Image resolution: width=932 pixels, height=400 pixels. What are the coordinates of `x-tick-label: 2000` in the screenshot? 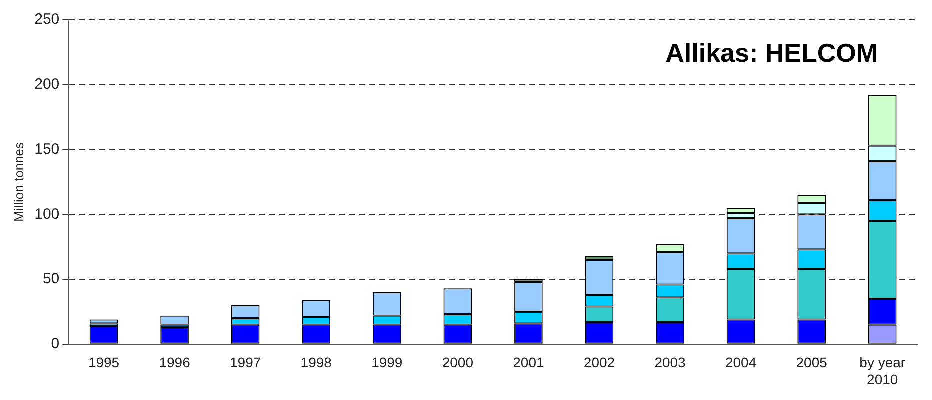 It's located at (458, 362).